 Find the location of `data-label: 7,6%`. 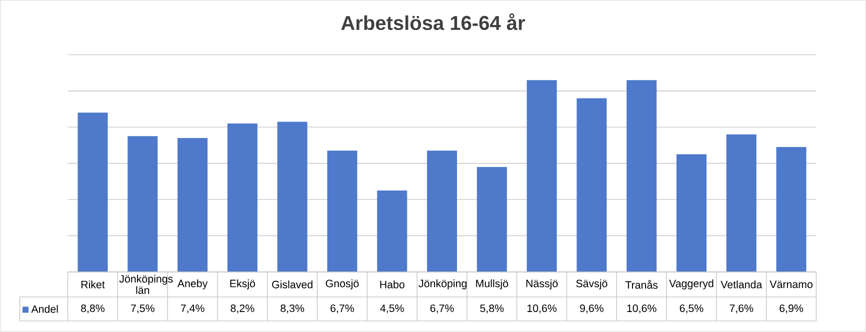

data-label: 7,6% is located at coordinates (742, 309).